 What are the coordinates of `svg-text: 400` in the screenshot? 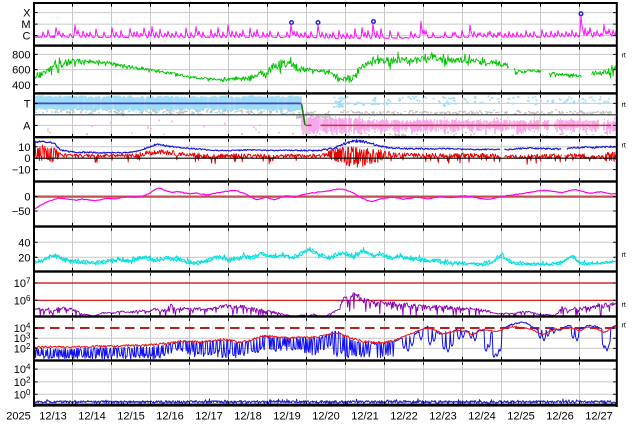 It's located at (21, 86).